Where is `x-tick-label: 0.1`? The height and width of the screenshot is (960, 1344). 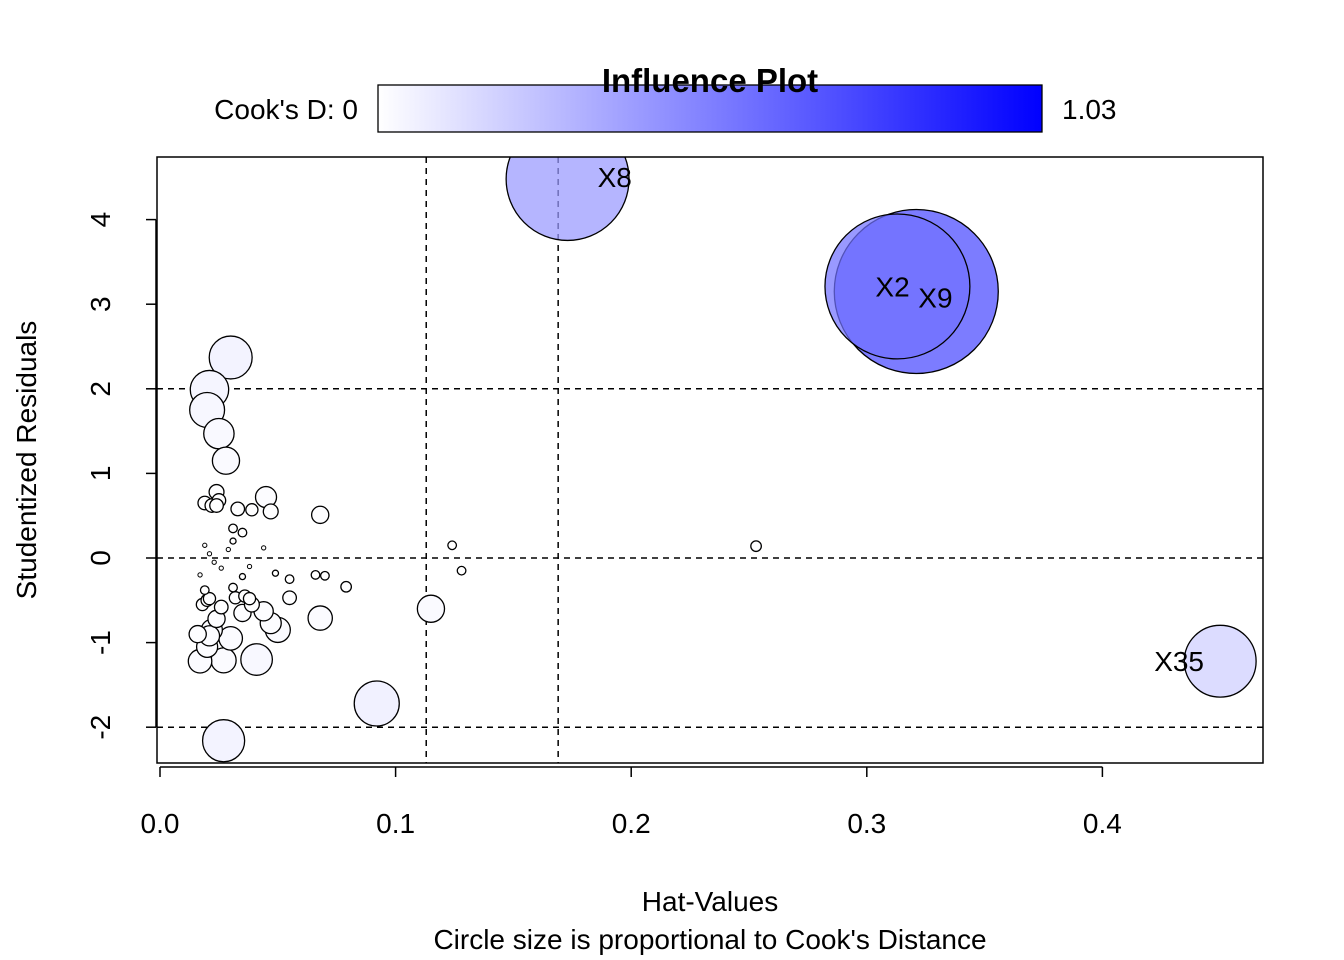
x-tick-label: 0.1 is located at coordinates (395, 823).